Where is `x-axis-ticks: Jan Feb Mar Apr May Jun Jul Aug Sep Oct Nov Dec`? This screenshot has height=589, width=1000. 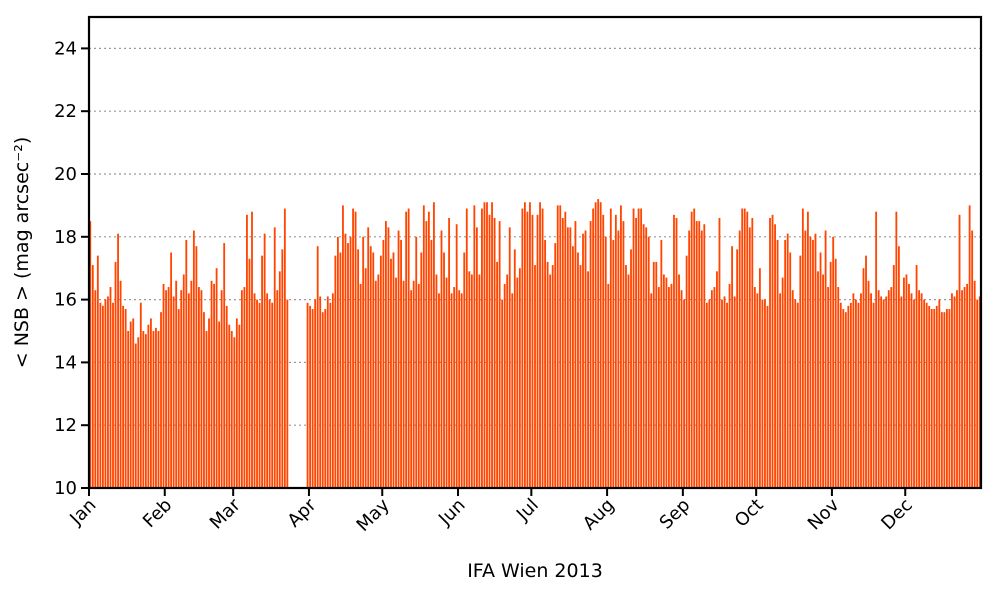
x-axis-ticks: Jan Feb Mar Apr May Jun Jul Aug Sep Oct Nov Dec is located at coordinates (491, 512).